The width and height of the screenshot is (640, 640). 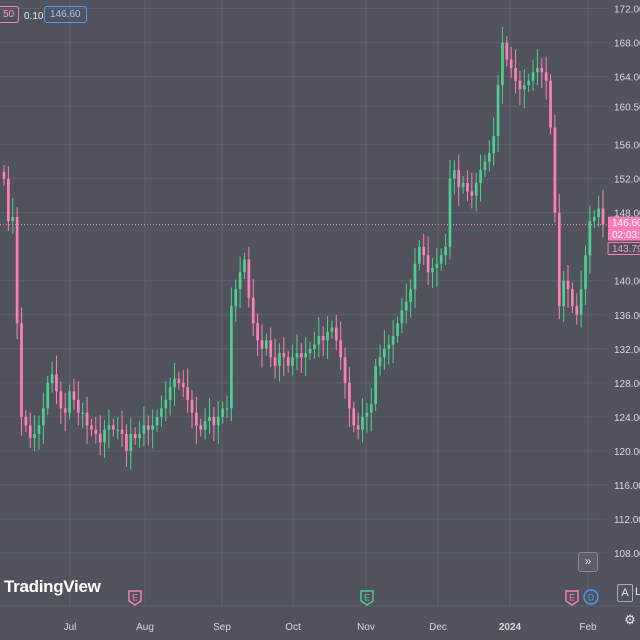 I want to click on settings-button: ⚙, so click(x=630, y=620).